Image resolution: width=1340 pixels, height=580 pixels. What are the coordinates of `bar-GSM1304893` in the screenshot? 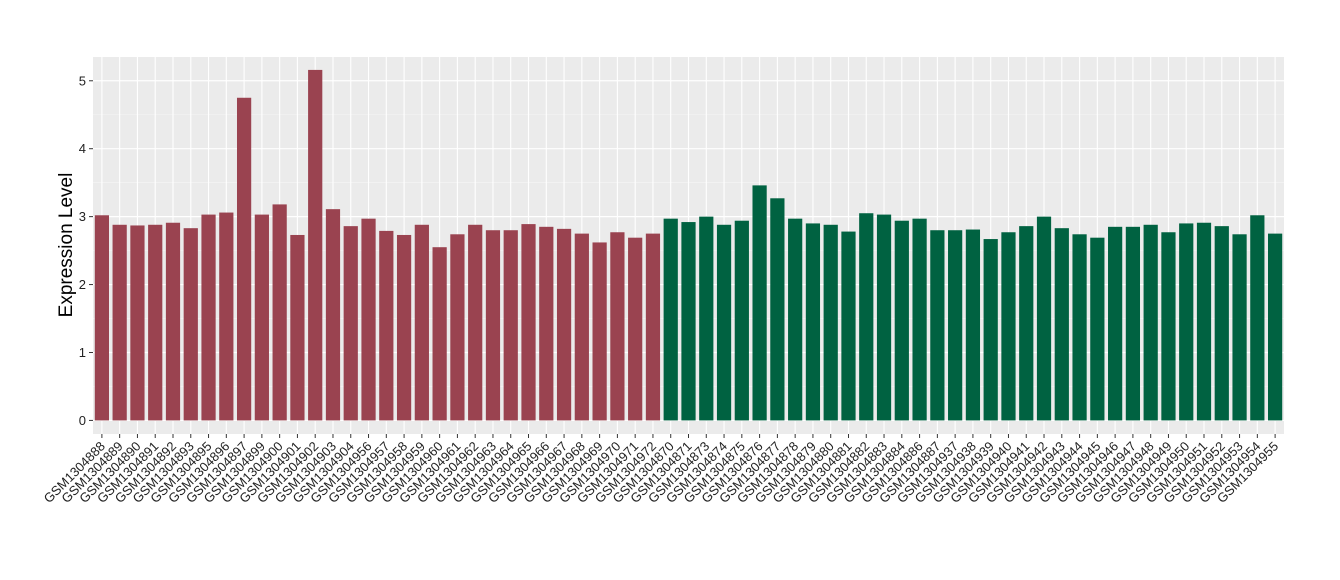 It's located at (190, 324).